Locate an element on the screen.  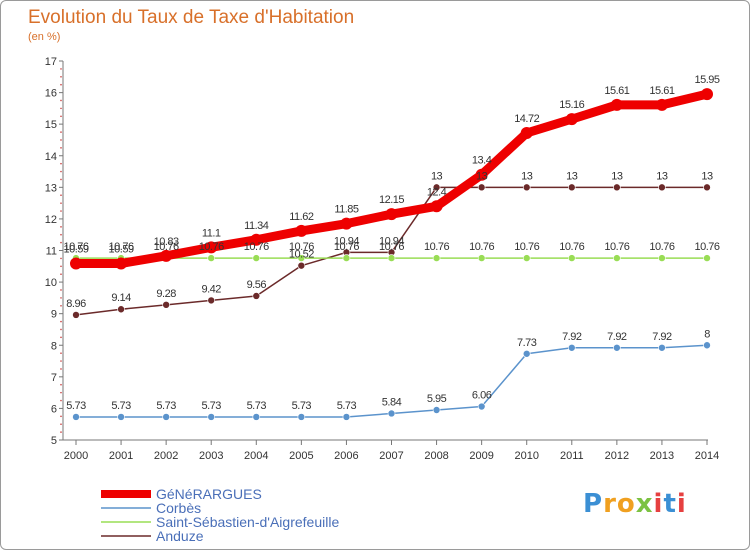
legend-label: Saint-Sébastien-d'Aigrefeuille is located at coordinates (247, 522).